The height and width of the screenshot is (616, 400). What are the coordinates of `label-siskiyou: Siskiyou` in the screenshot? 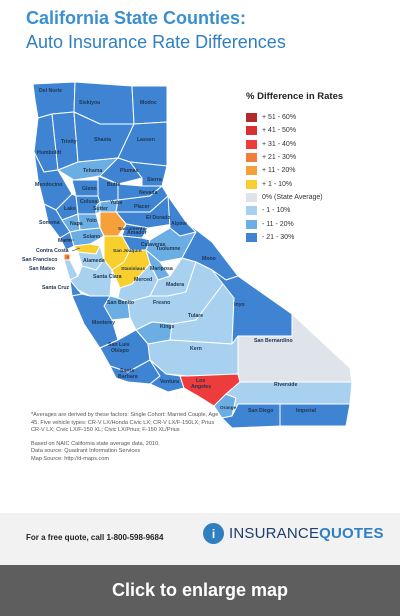 It's located at (89, 103).